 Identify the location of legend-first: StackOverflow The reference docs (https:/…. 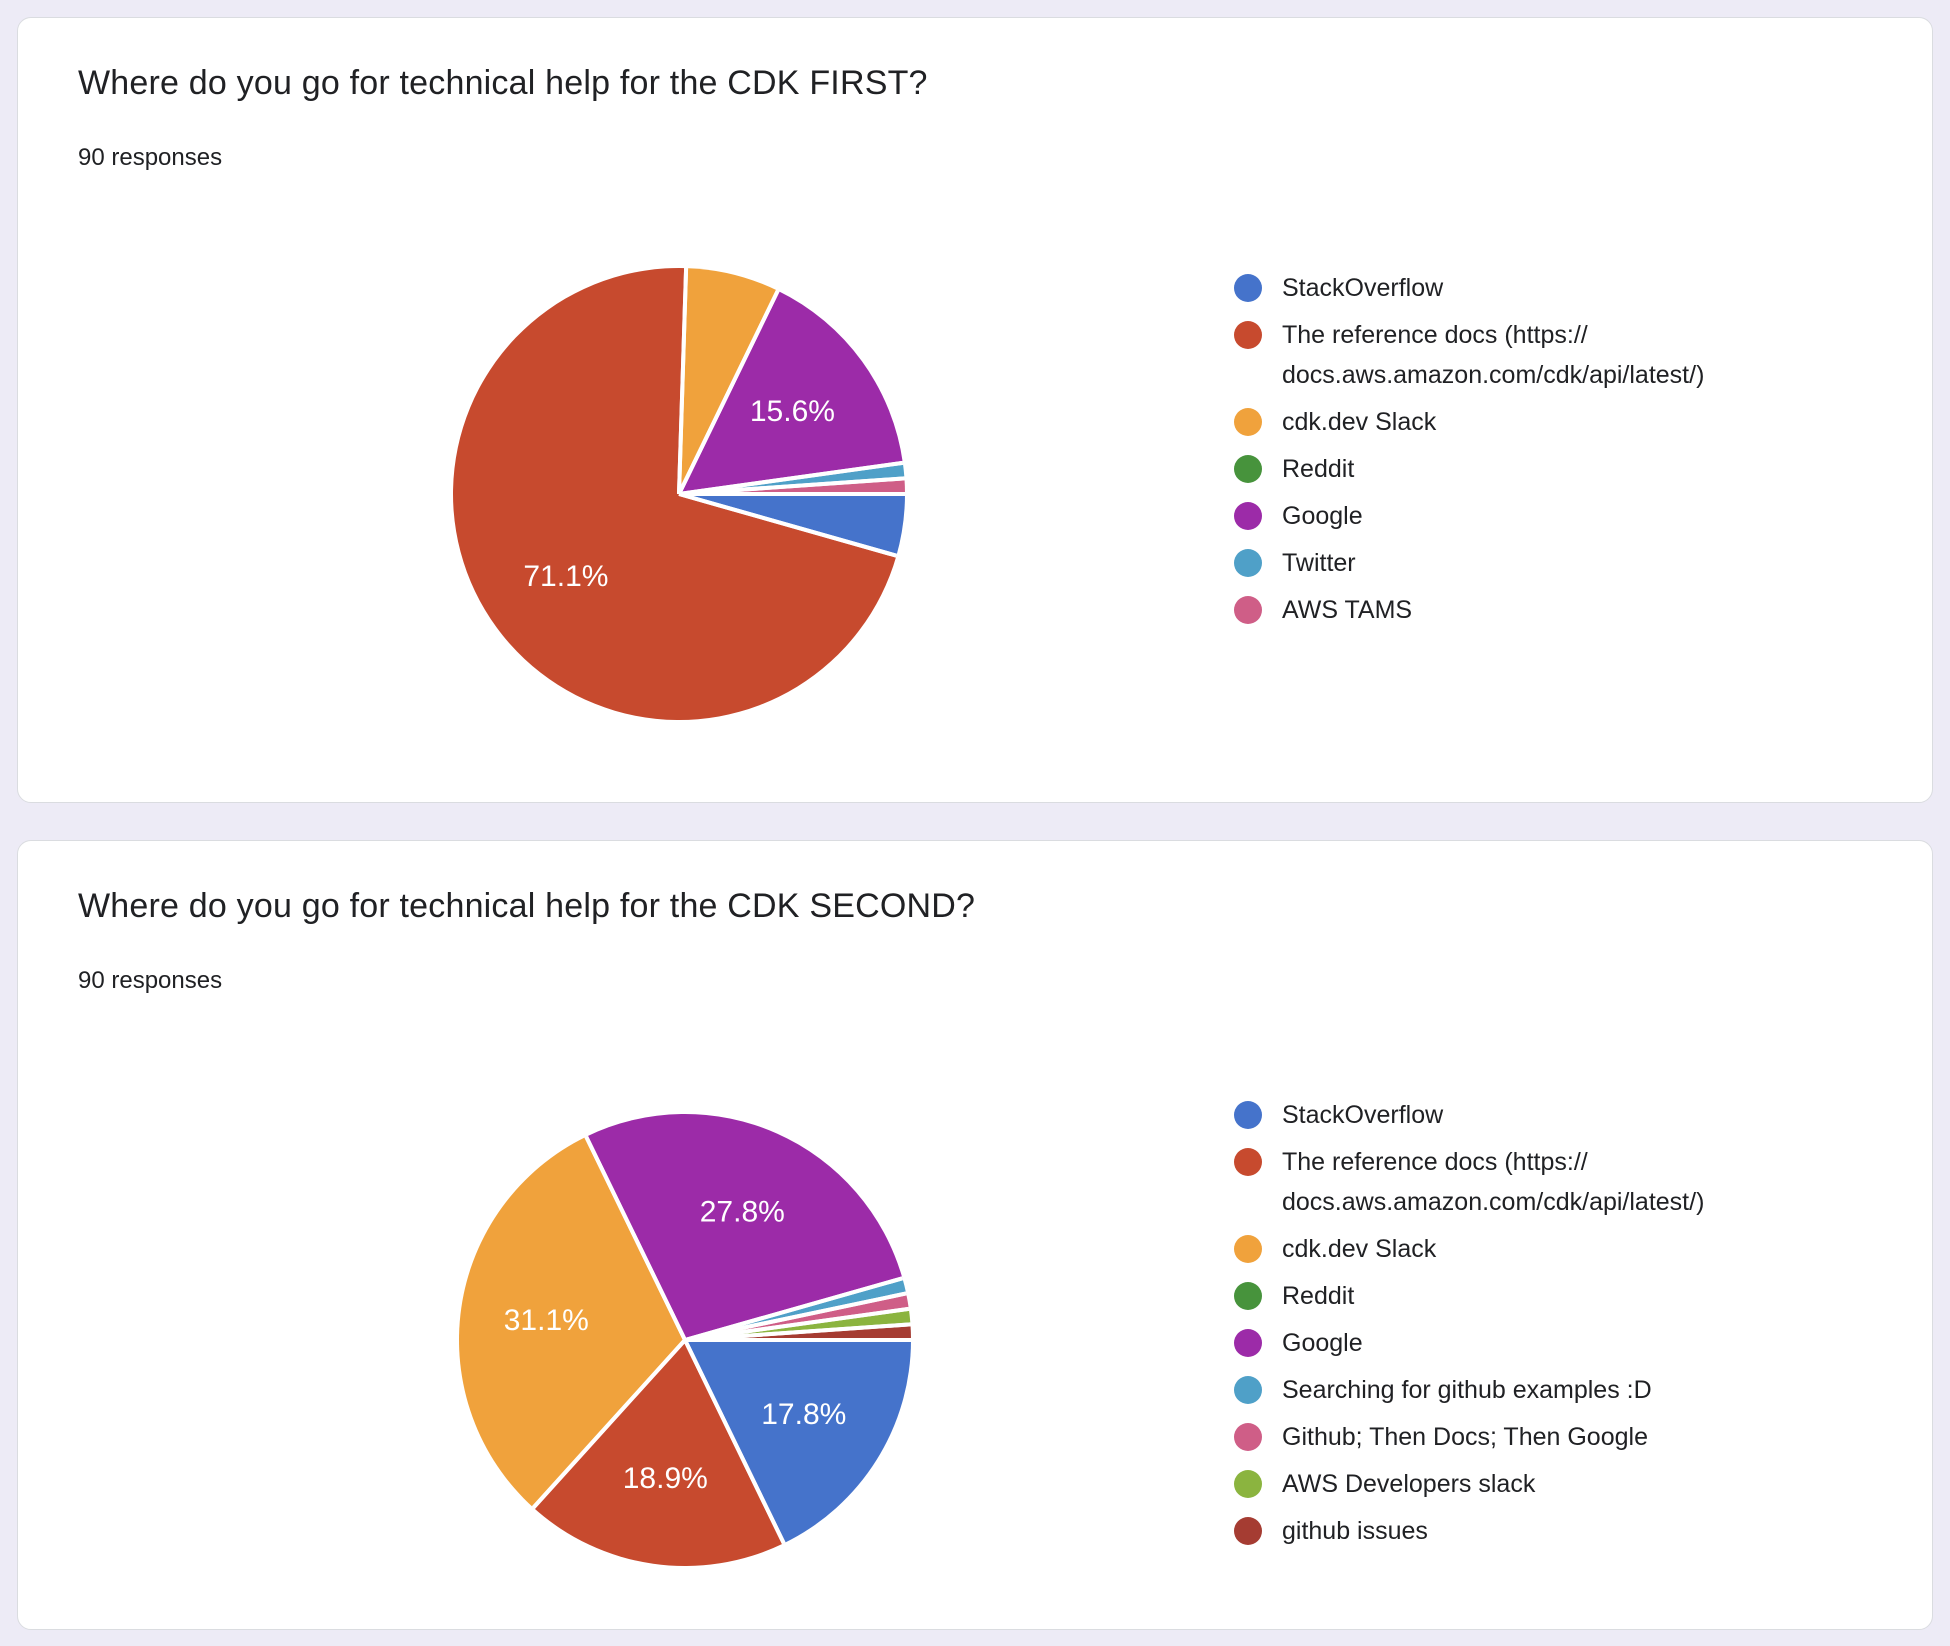
(1569, 452).